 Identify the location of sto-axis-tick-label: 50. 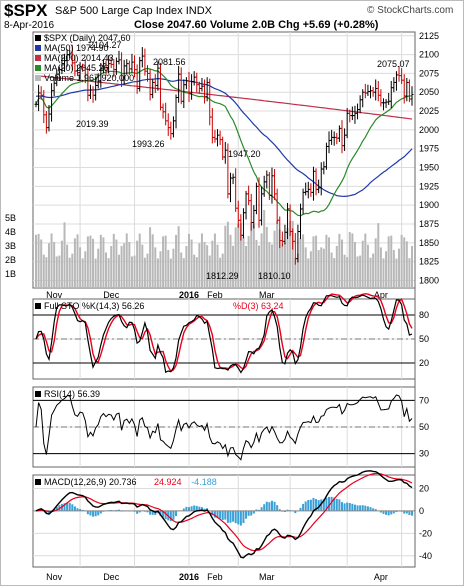
(424, 339).